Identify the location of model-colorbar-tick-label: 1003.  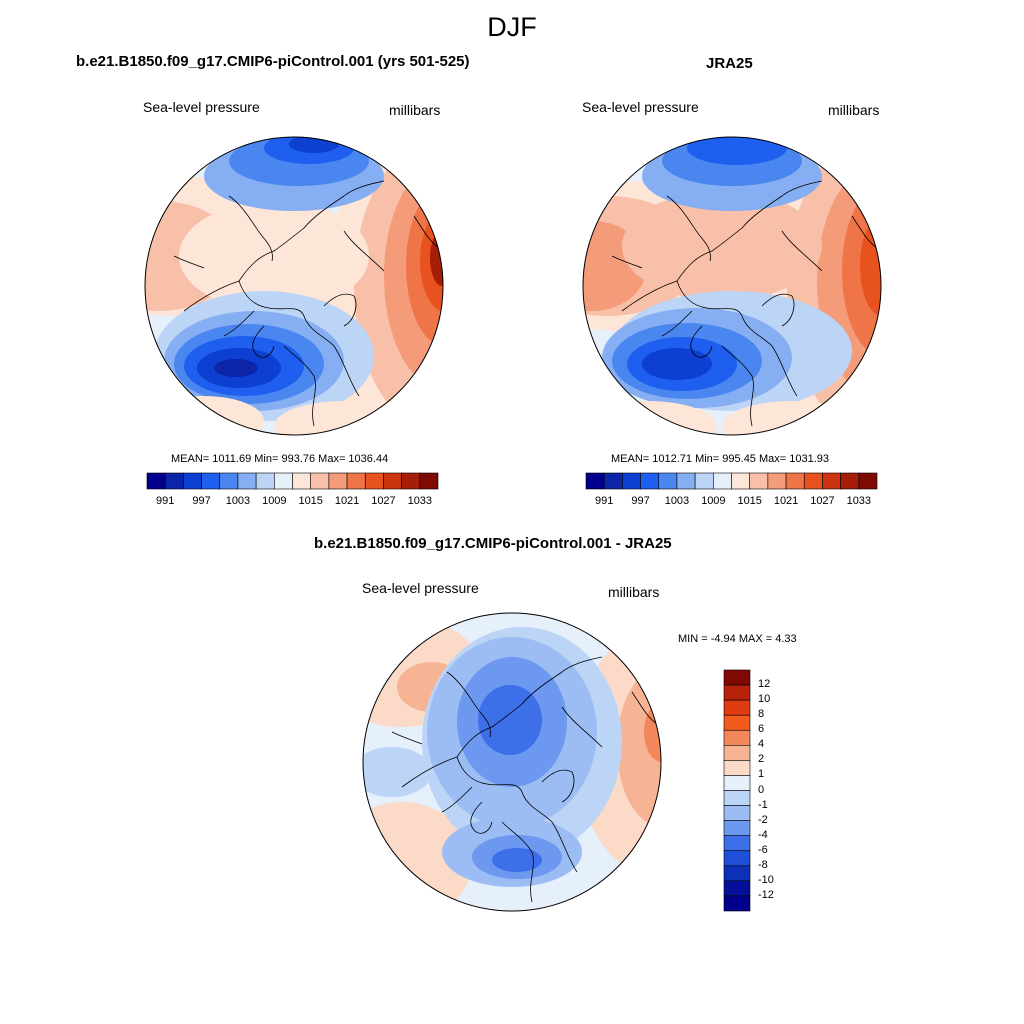
(238, 501).